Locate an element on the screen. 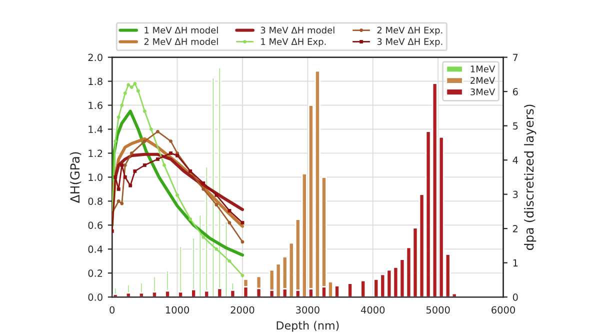  y2-tick-label: 7 is located at coordinates (515, 57).